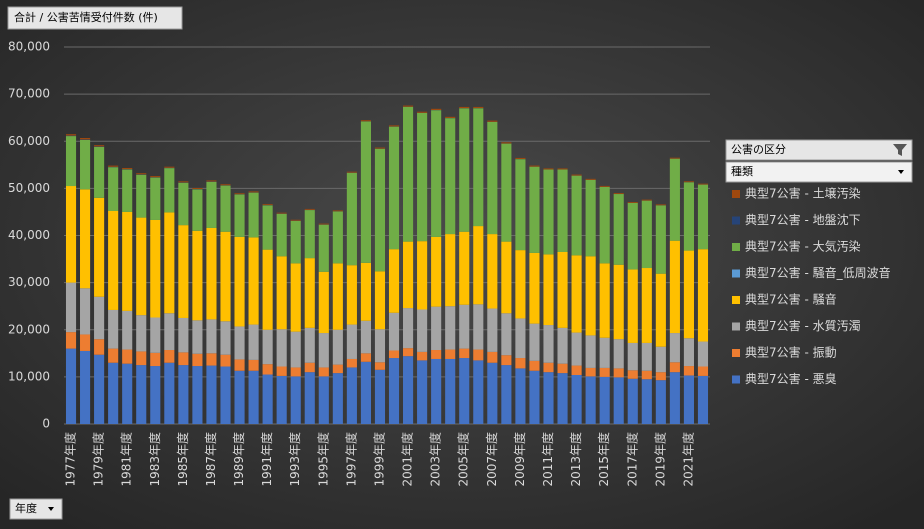  I want to click on axis-field-button: 年度, so click(36, 509).